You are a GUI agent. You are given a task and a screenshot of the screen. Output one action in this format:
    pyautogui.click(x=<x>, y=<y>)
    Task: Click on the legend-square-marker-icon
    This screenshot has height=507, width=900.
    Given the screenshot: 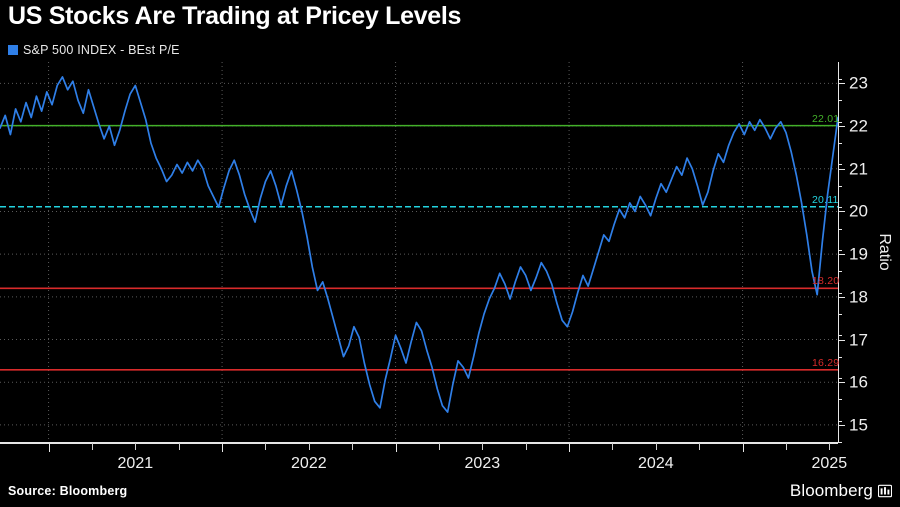 What is the action you would take?
    pyautogui.click(x=13, y=50)
    